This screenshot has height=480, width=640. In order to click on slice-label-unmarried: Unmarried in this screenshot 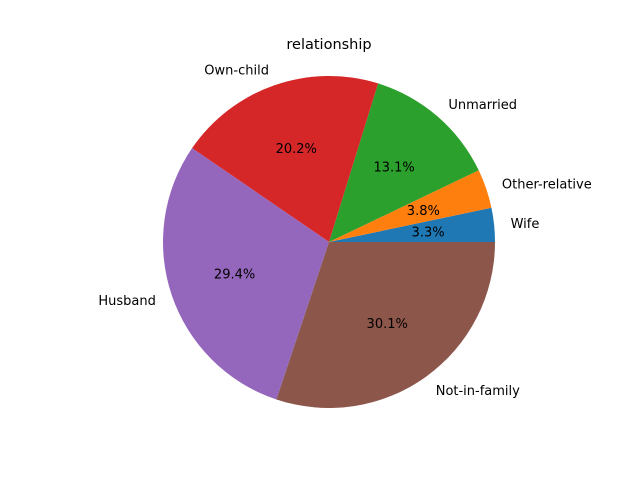, I will do `click(482, 105)`.